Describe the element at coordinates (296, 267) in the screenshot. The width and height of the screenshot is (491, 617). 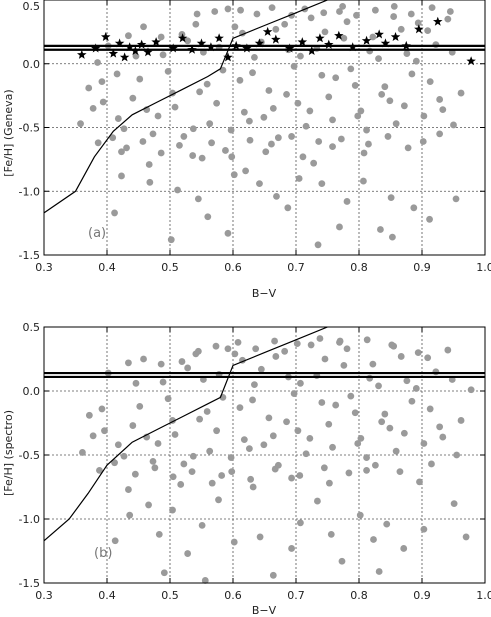
I see `x-tick-label: 0.7` at that location.